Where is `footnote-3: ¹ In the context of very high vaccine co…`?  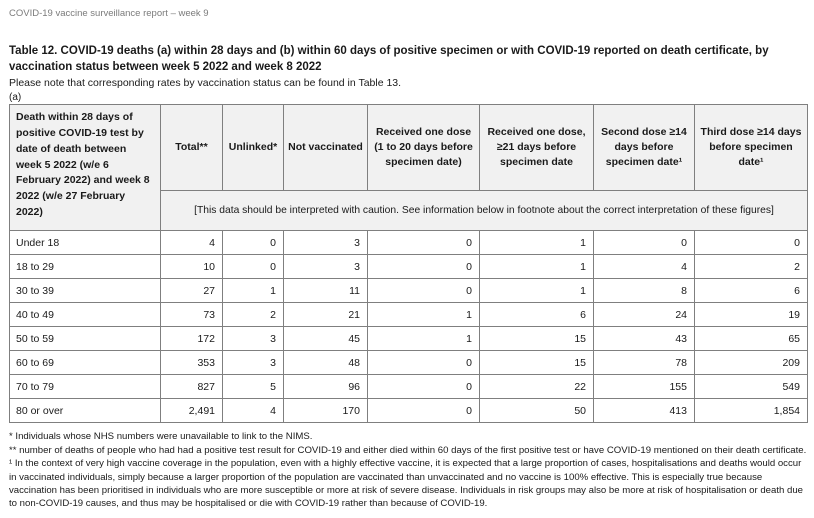 footnote-3: ¹ In the context of very high vaccine co… is located at coordinates (406, 484).